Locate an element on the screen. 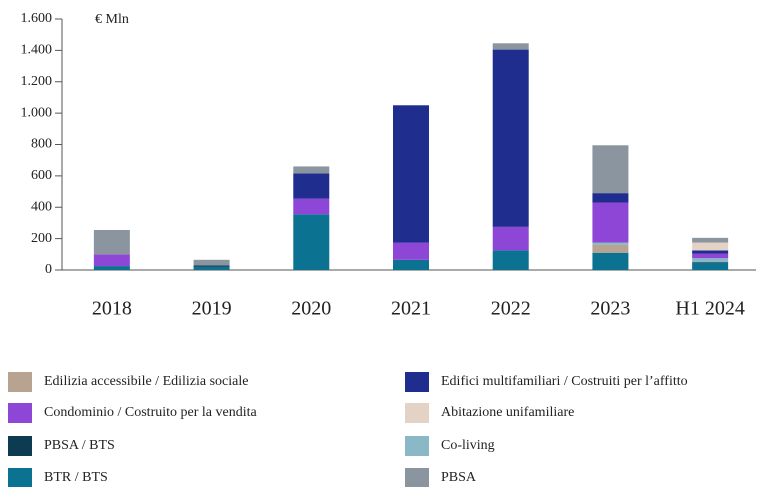 This screenshot has width=760, height=487. y-tick-label: 1.600 is located at coordinates (37, 18).